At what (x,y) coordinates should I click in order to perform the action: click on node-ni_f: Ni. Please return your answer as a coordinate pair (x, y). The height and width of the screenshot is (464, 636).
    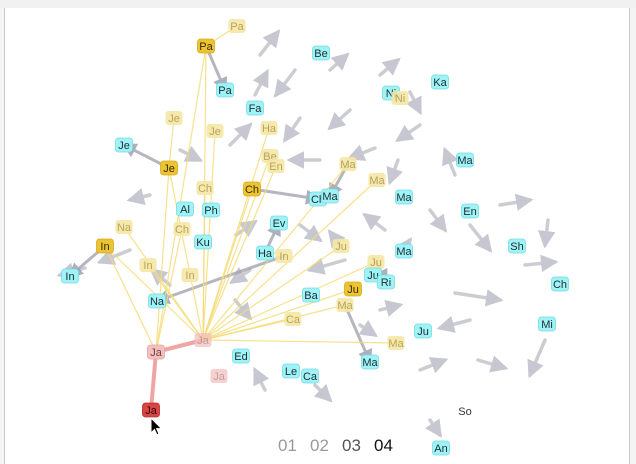
    Looking at the image, I should click on (400, 98).